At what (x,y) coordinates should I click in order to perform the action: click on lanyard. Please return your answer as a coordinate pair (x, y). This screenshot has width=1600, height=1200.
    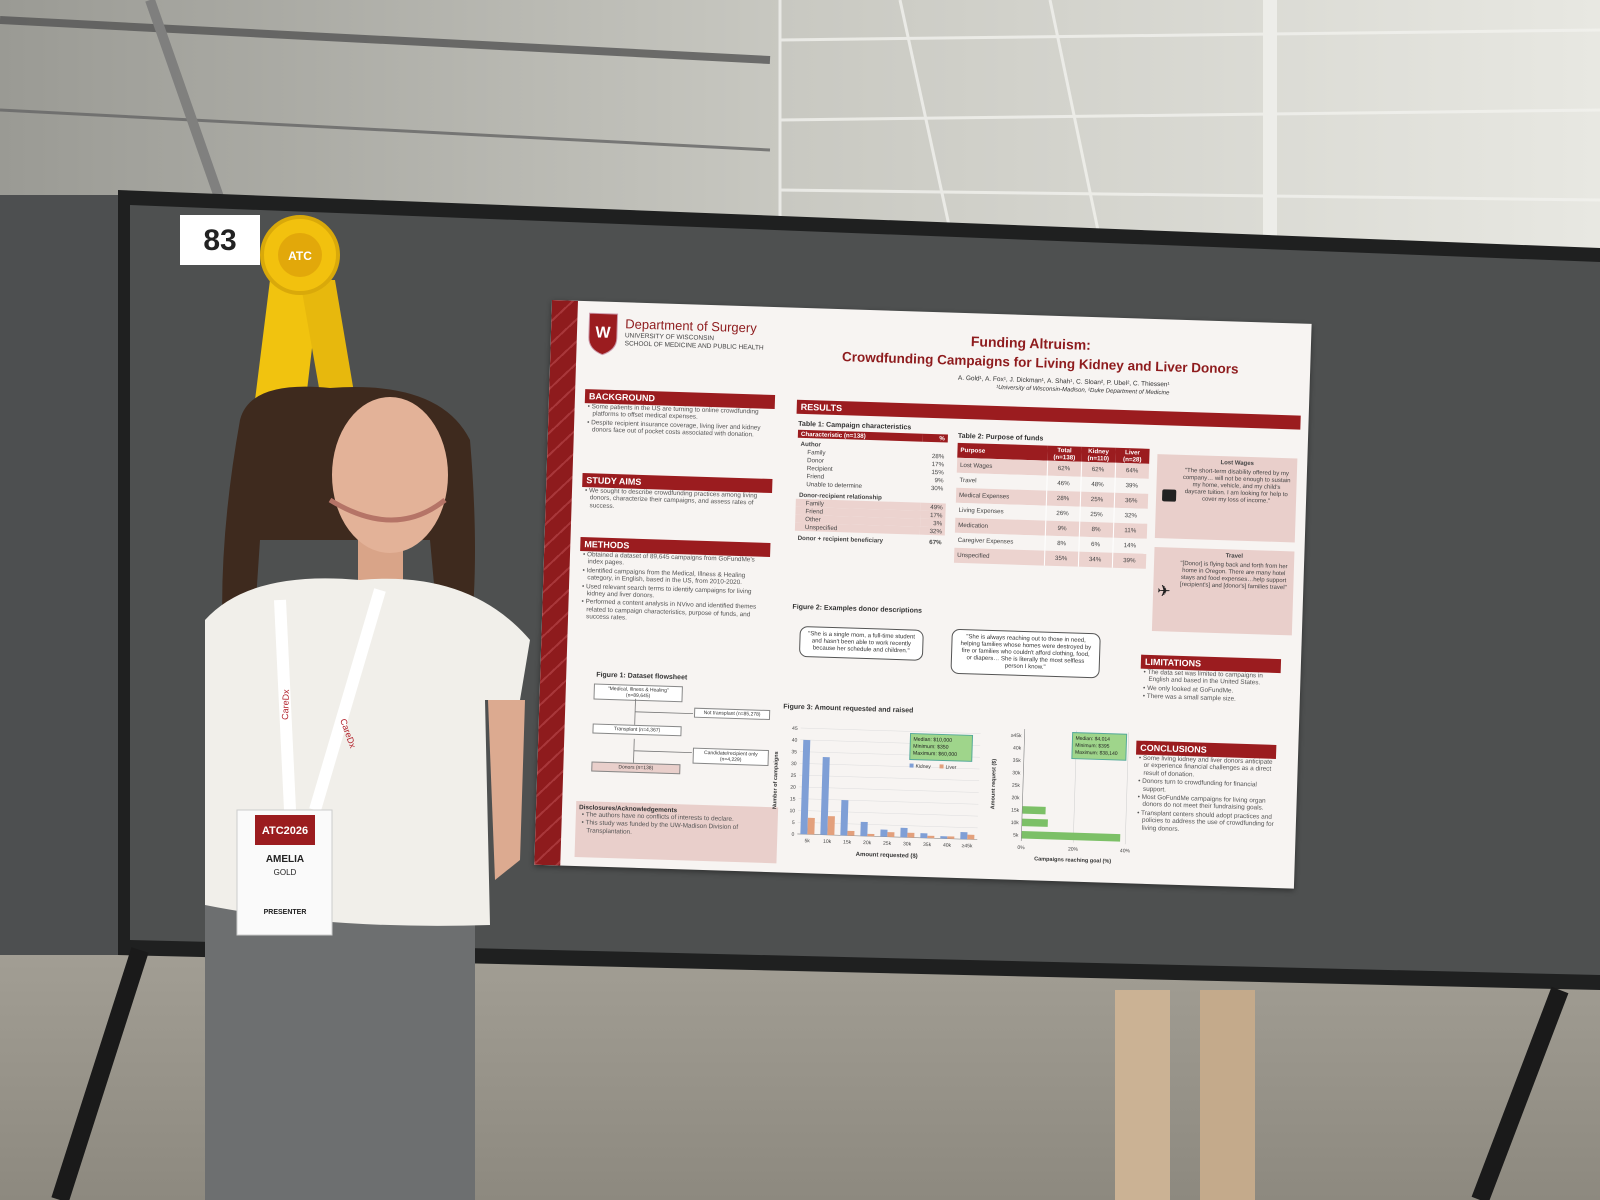
    Looking at the image, I should click on (347, 700).